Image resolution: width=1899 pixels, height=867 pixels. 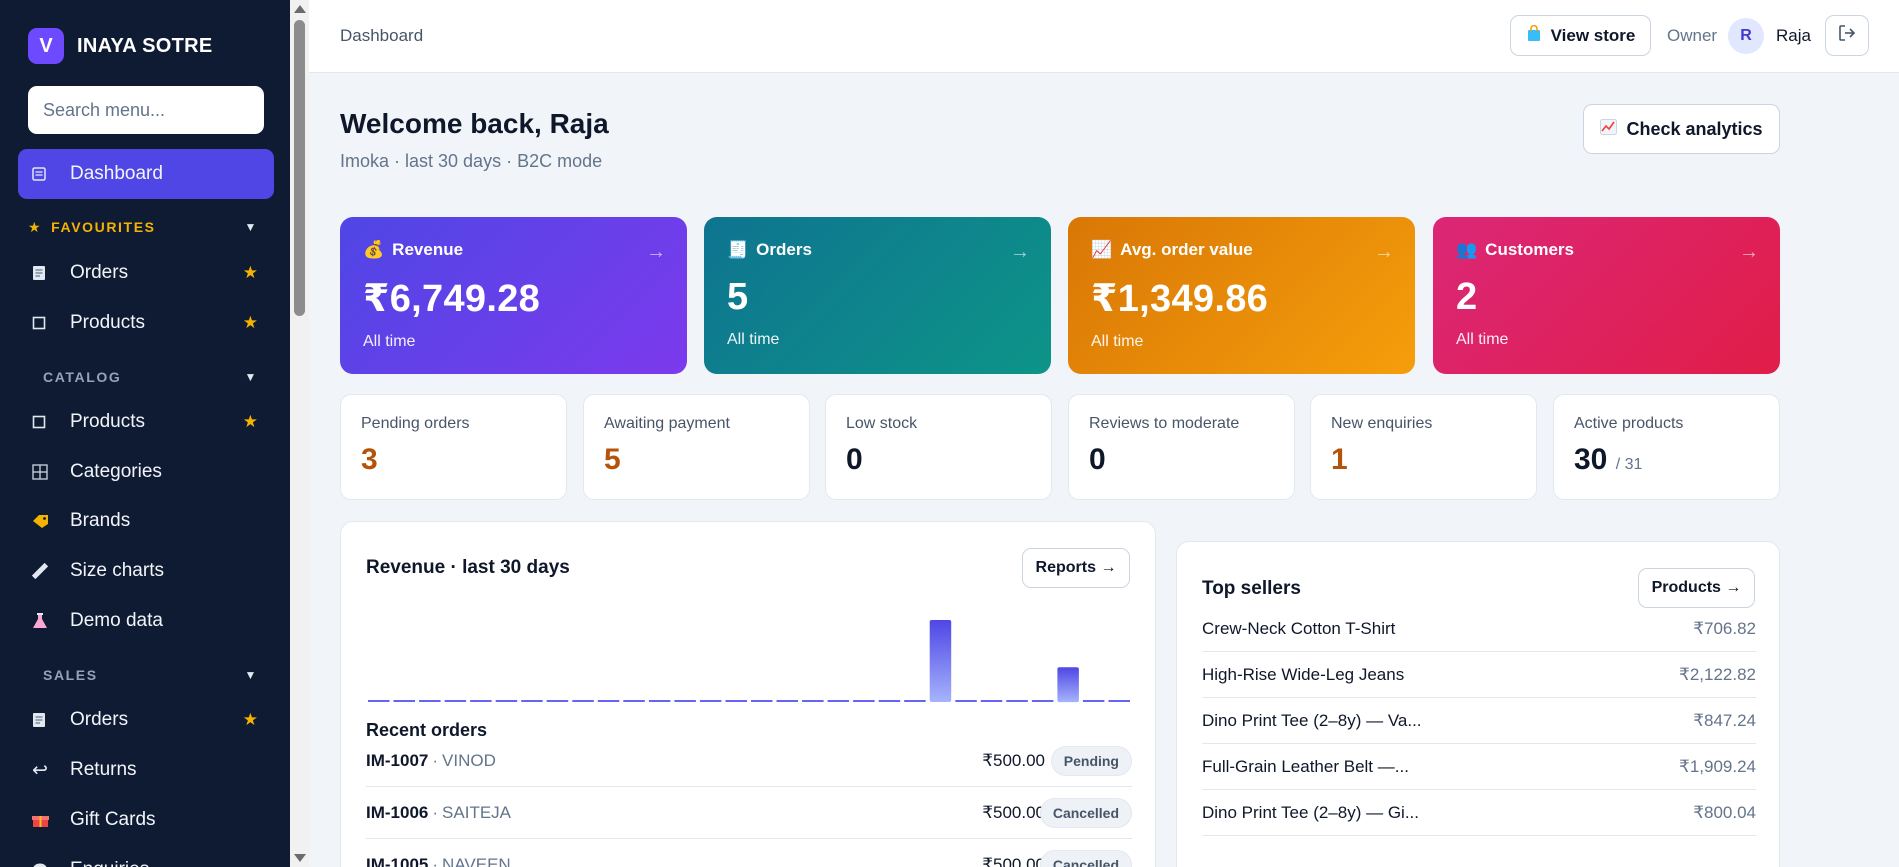 I want to click on order-id: IM-1006, so click(x=397, y=812).